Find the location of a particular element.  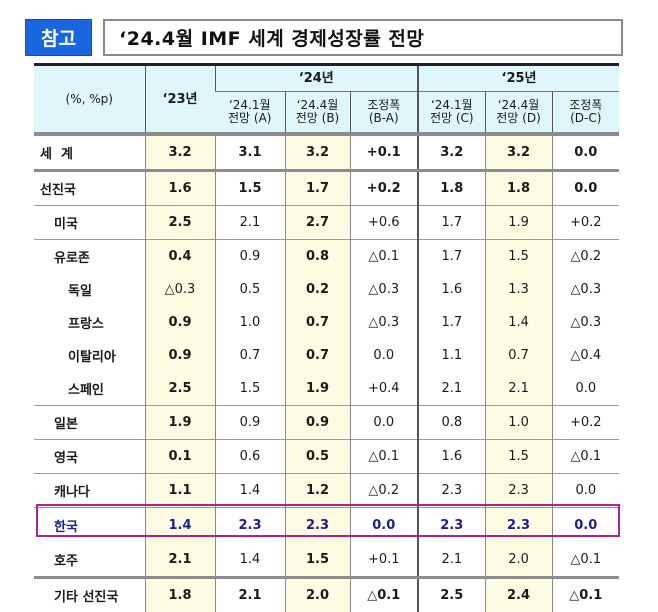

cell-y23: 0.1 is located at coordinates (179, 456).